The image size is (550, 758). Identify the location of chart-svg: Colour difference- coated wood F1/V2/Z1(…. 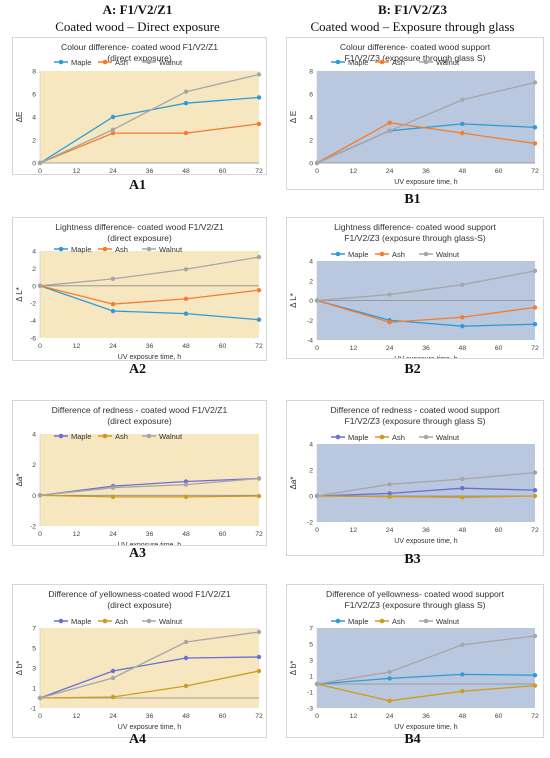
(139, 108).